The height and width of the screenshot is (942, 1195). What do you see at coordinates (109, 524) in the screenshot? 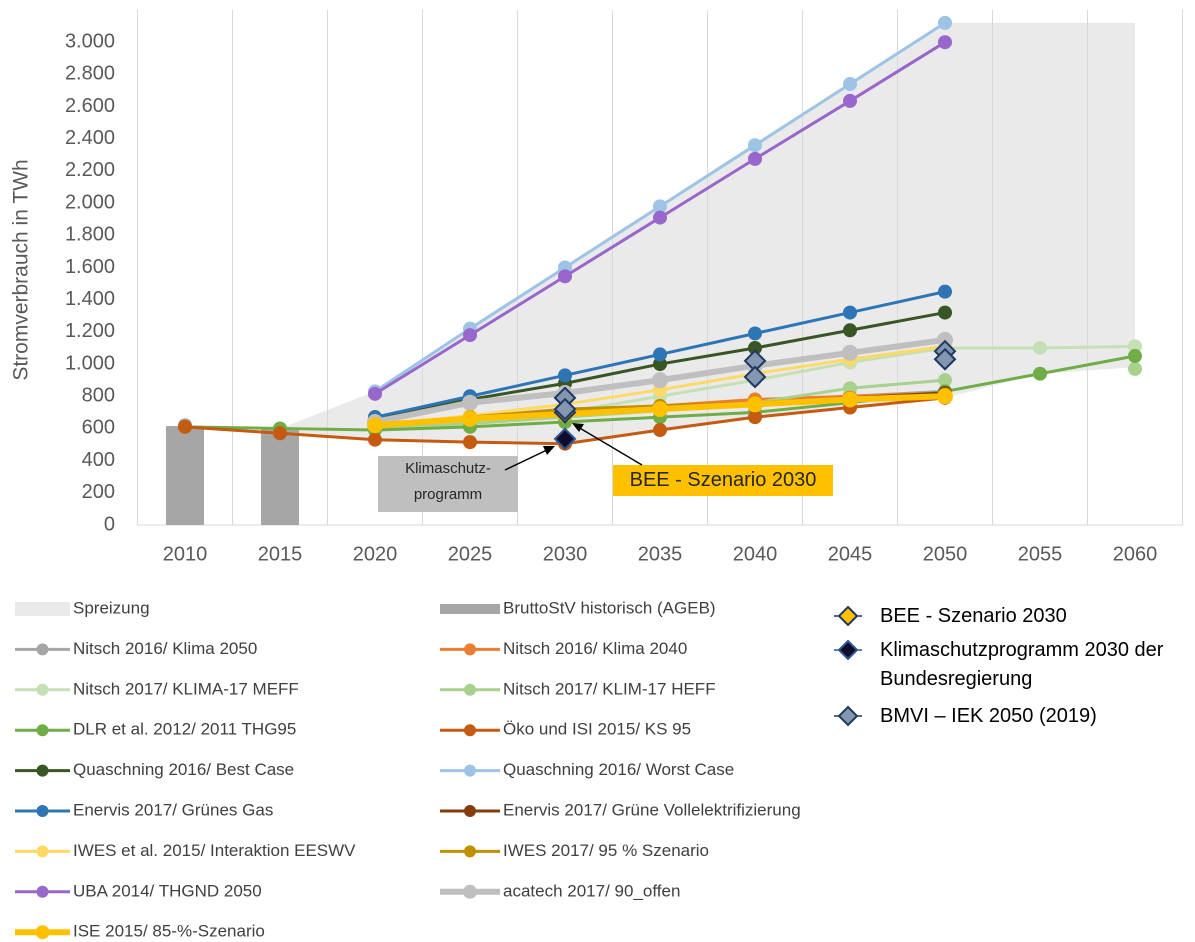
I see `y-tick-label: 0` at bounding box center [109, 524].